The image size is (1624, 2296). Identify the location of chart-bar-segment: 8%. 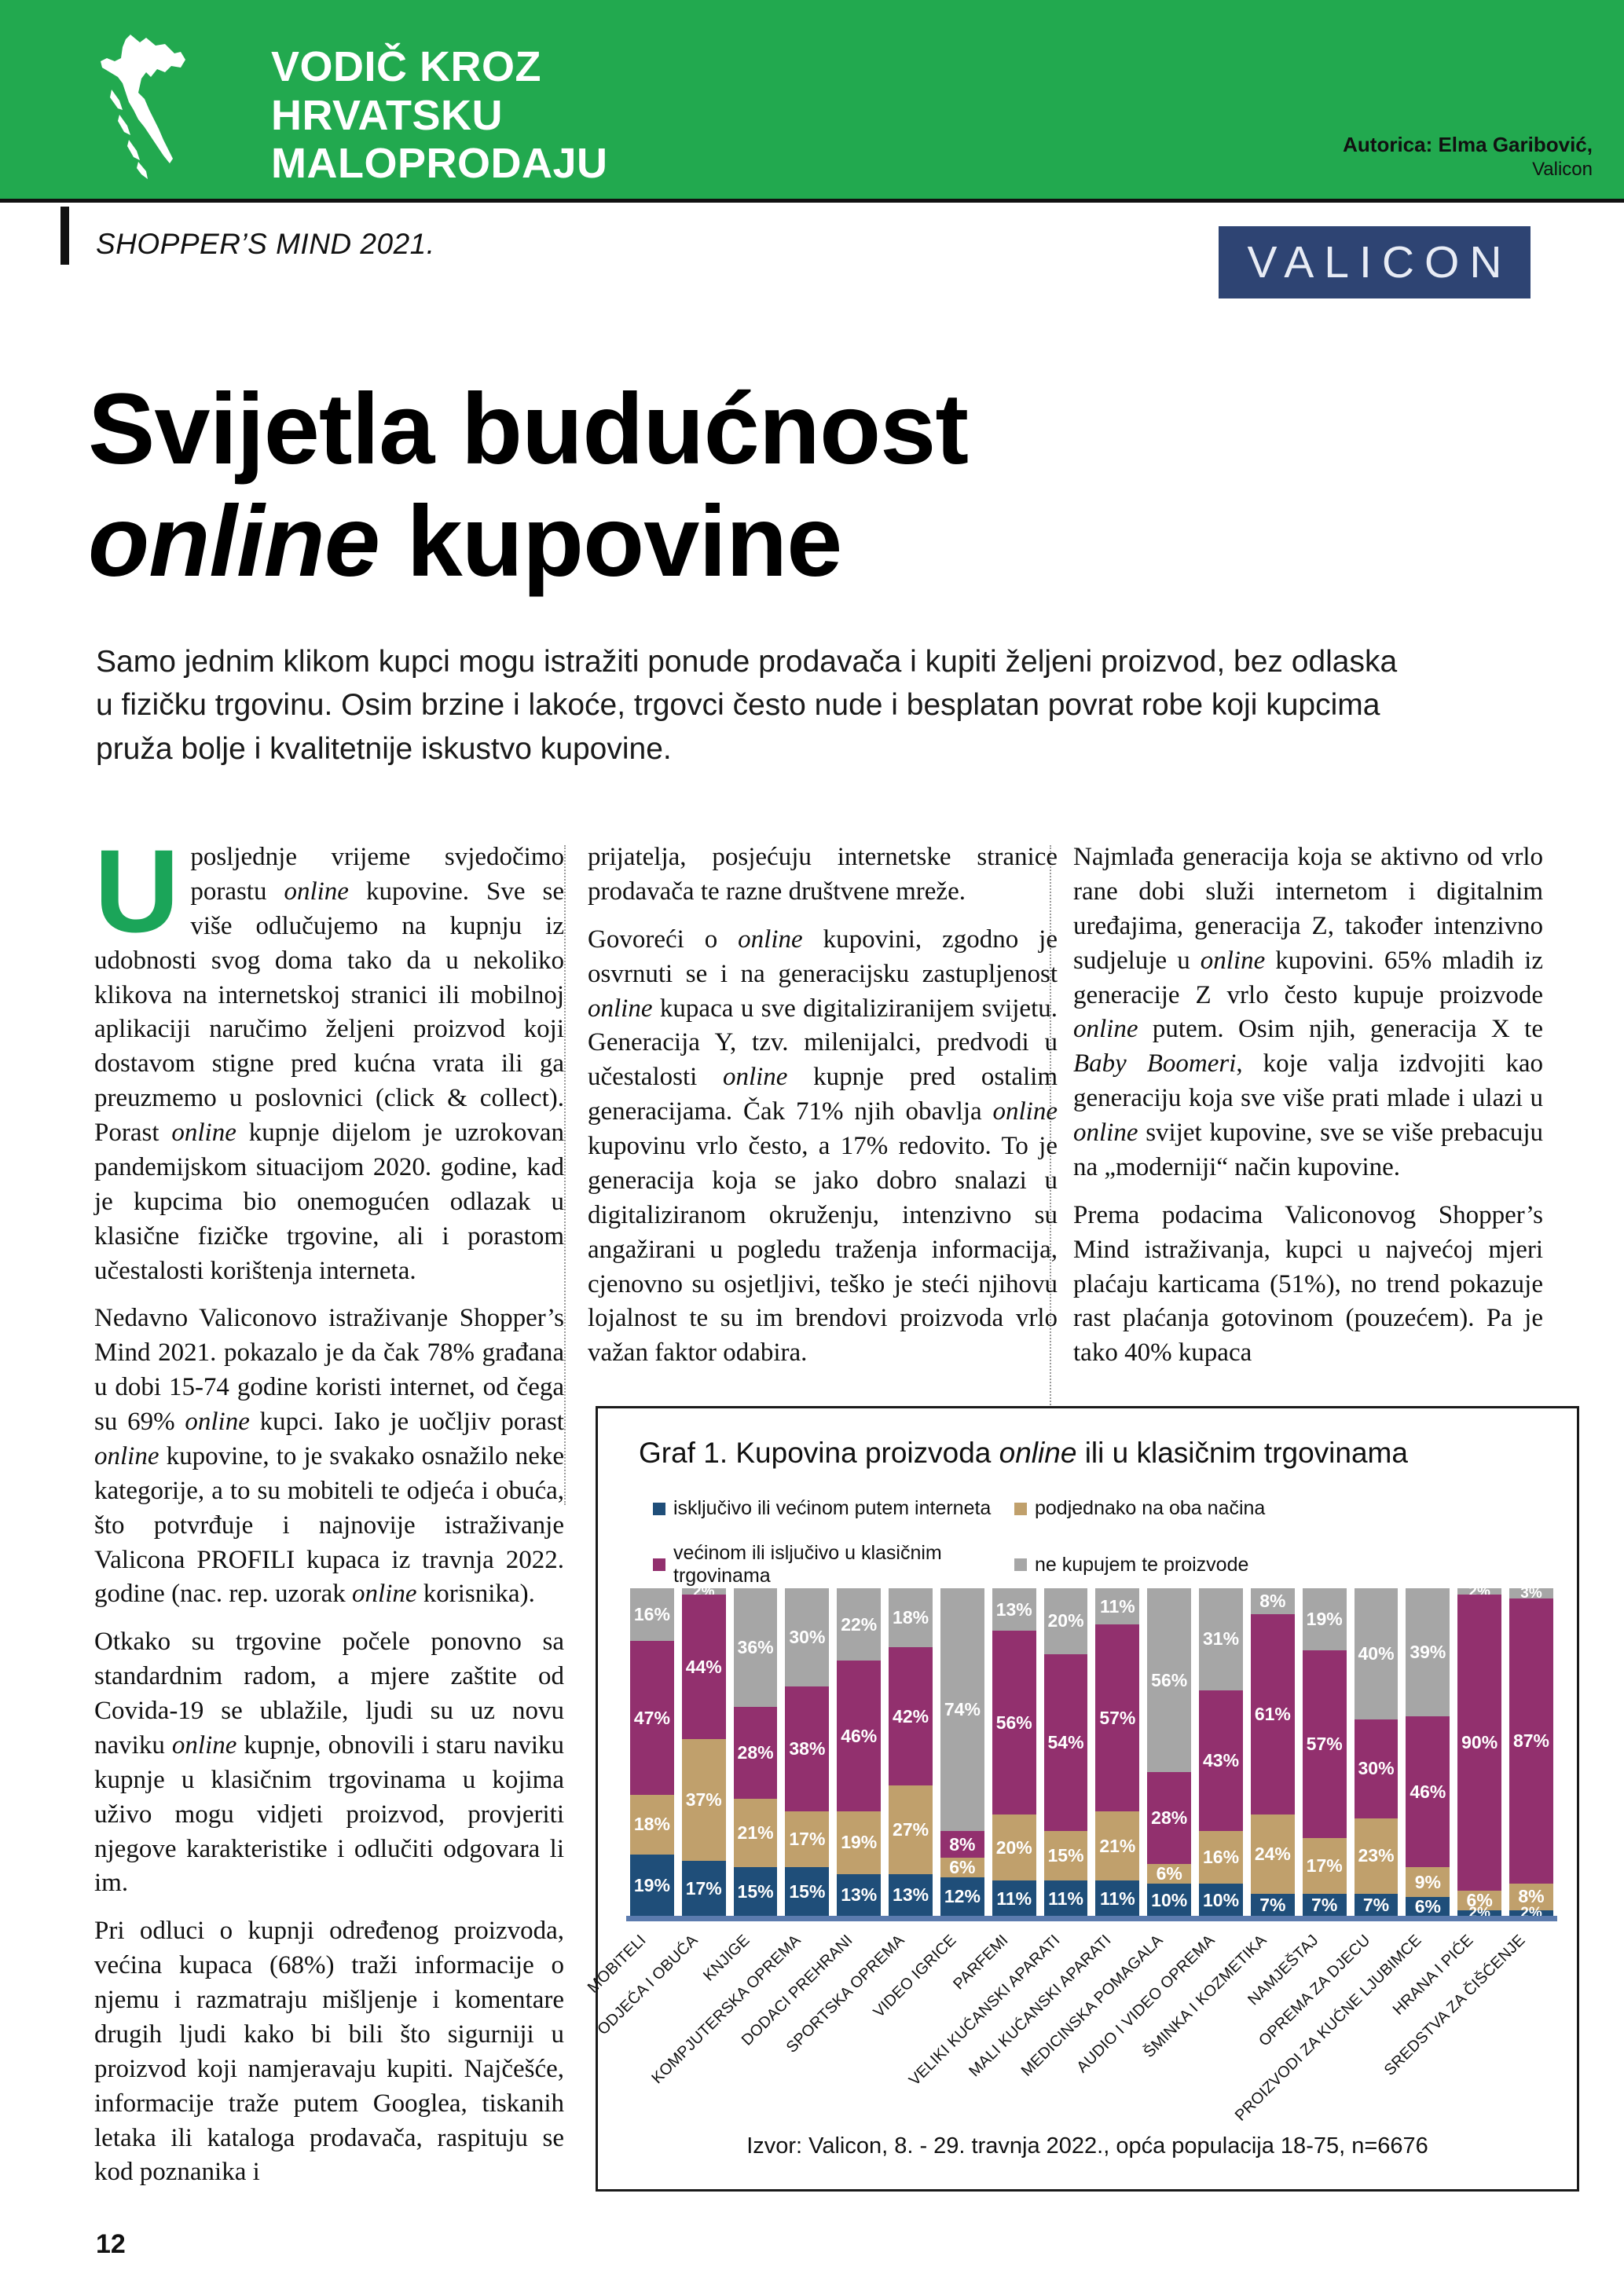
(1272, 1601).